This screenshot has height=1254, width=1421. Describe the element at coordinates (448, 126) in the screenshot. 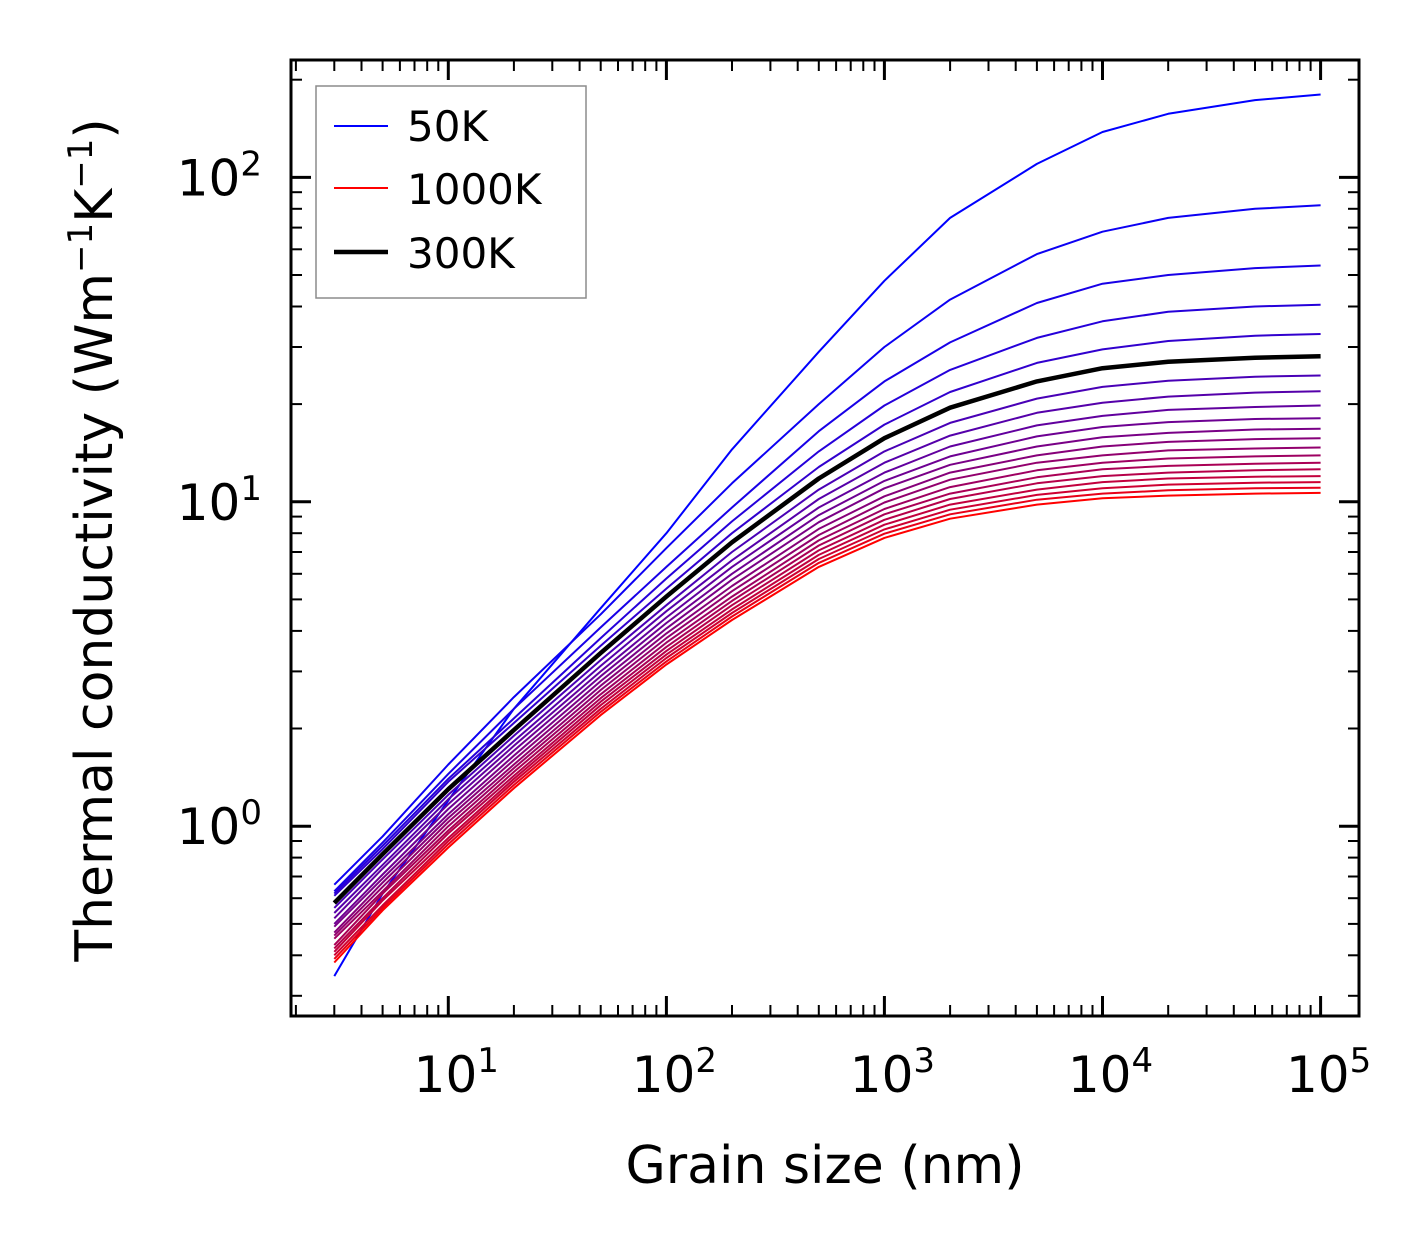

I see `legend-label-50k: 50K` at that location.